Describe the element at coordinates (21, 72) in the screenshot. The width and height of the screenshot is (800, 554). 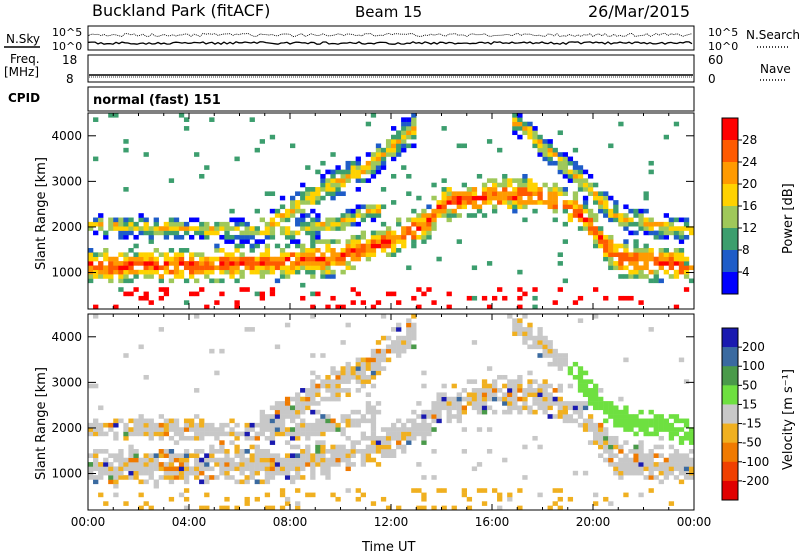
I see `freq-label-line2: [MHz]` at that location.